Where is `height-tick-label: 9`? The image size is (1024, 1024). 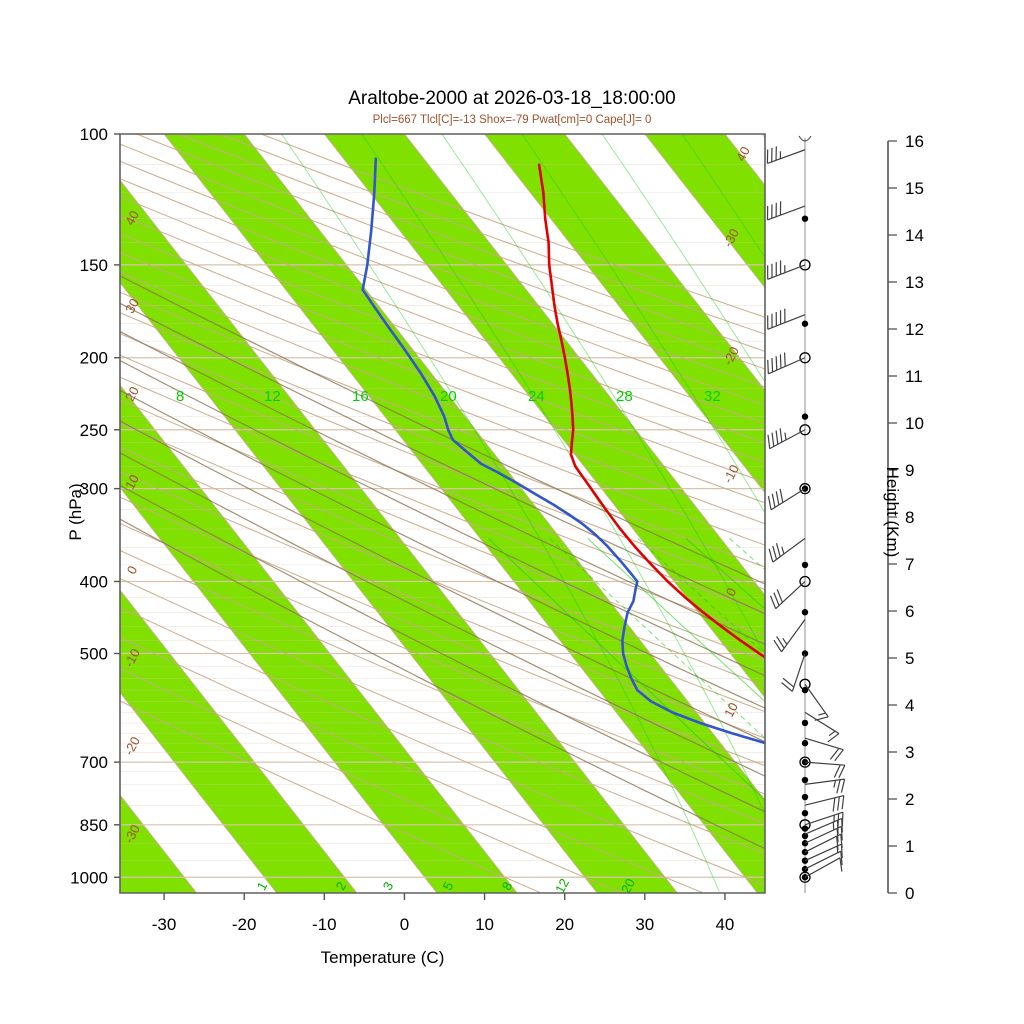 height-tick-label: 9 is located at coordinates (909, 470).